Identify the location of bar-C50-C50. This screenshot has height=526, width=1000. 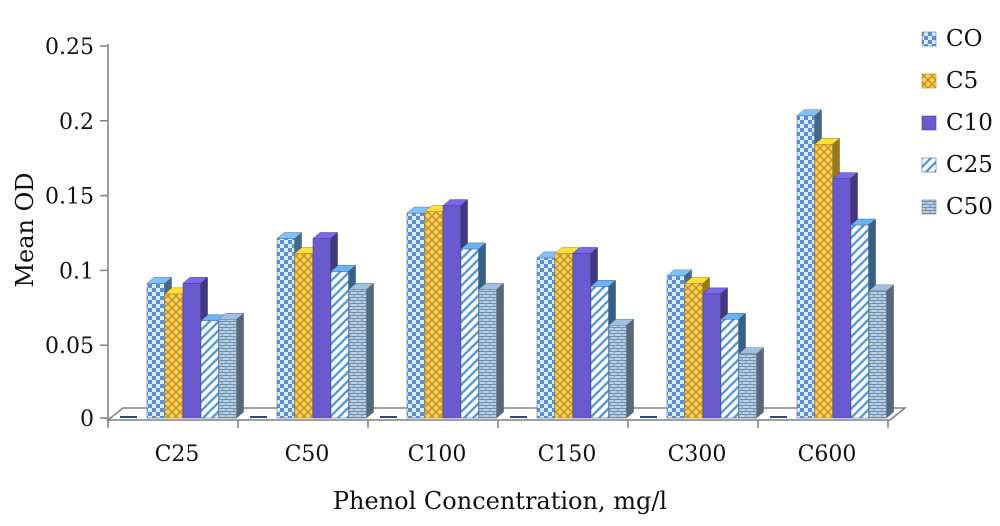
(361, 350).